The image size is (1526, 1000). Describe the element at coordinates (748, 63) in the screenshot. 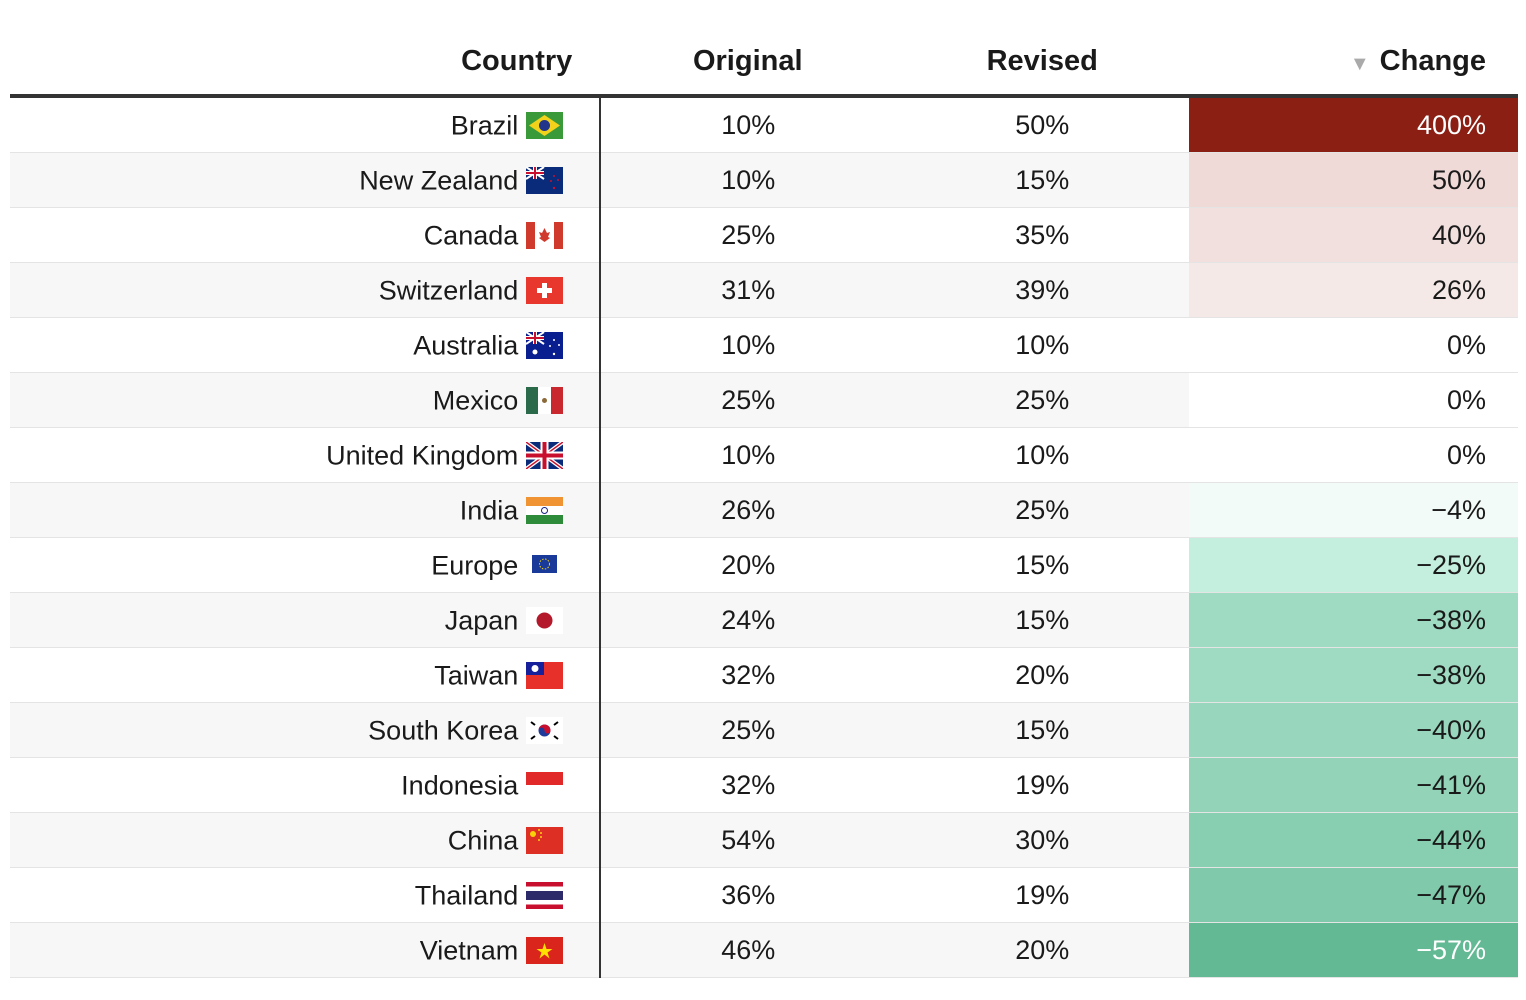

I see `header-original: Original` at that location.